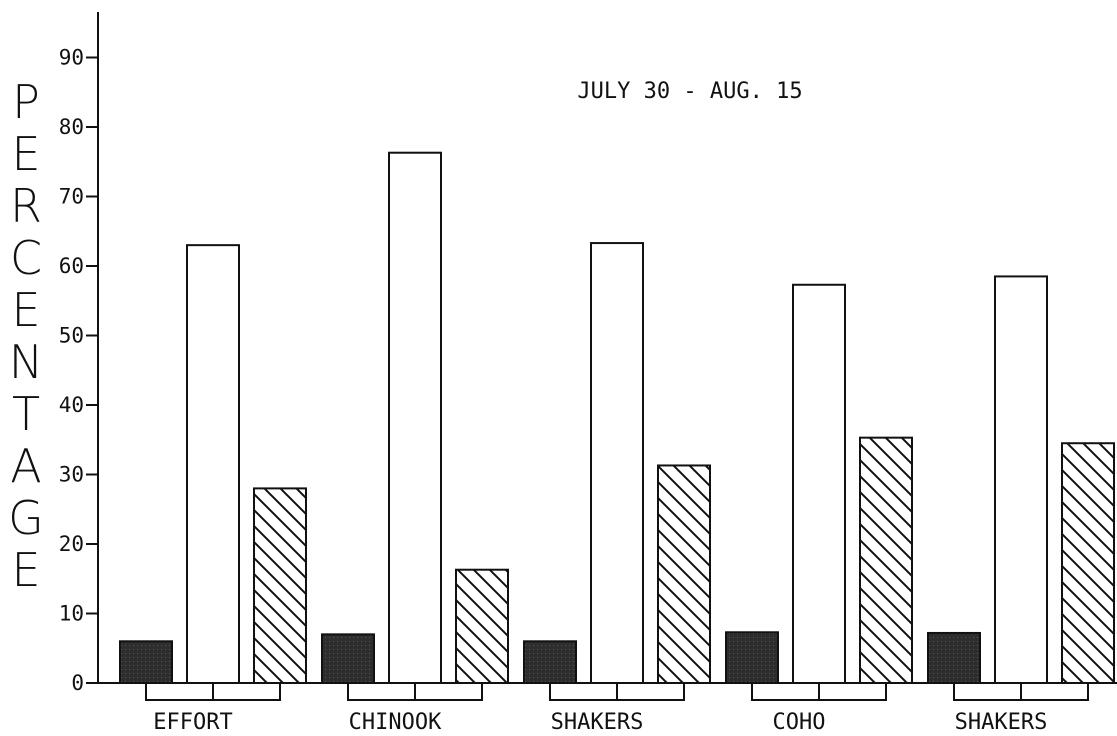 This screenshot has width=1117, height=736. What do you see at coordinates (71, 127) in the screenshot?
I see `y-tick-label: 80` at bounding box center [71, 127].